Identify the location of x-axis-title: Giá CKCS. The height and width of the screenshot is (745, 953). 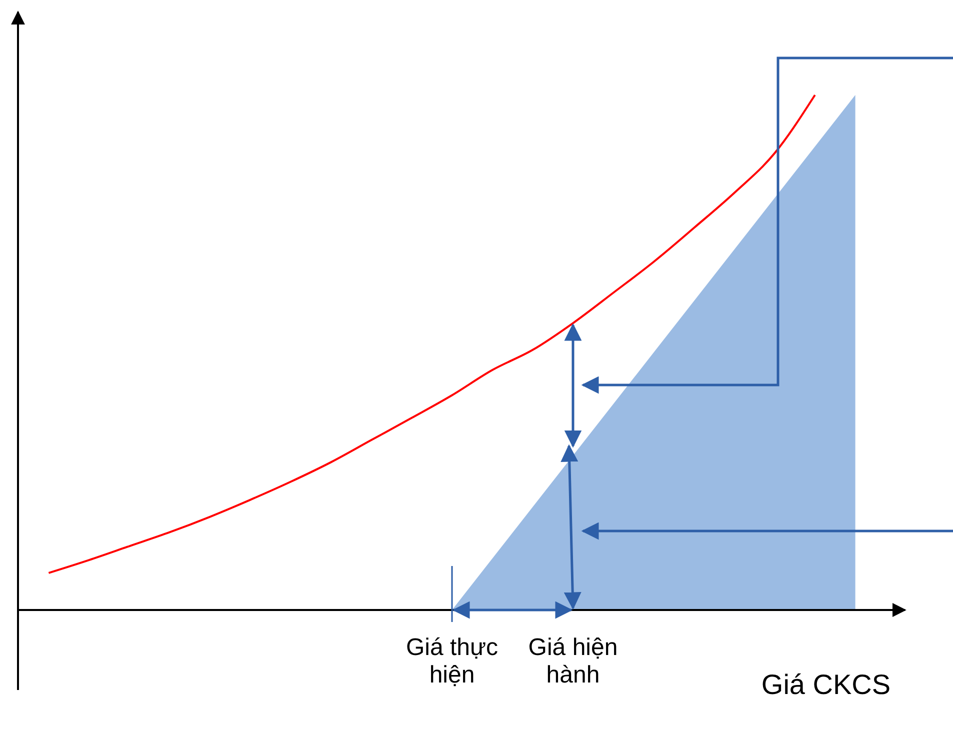
(826, 684).